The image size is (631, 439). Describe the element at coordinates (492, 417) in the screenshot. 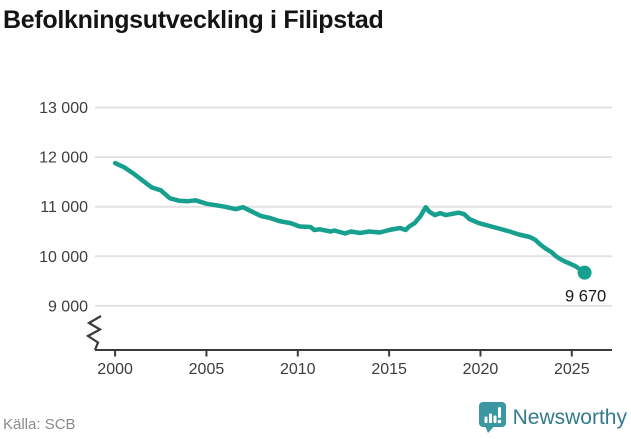

I see `newsworthy-speech-bubble-bar-chart-icon` at that location.